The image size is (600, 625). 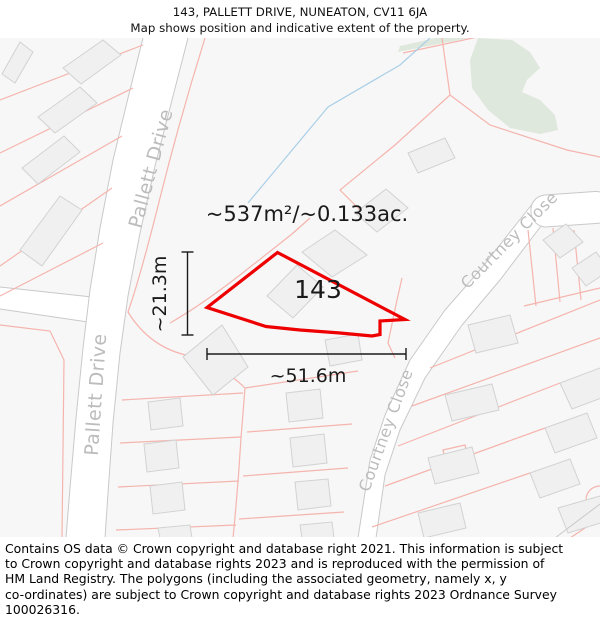 What do you see at coordinates (565, 209) in the screenshot?
I see `road-courtney-cul-de-sac` at bounding box center [565, 209].